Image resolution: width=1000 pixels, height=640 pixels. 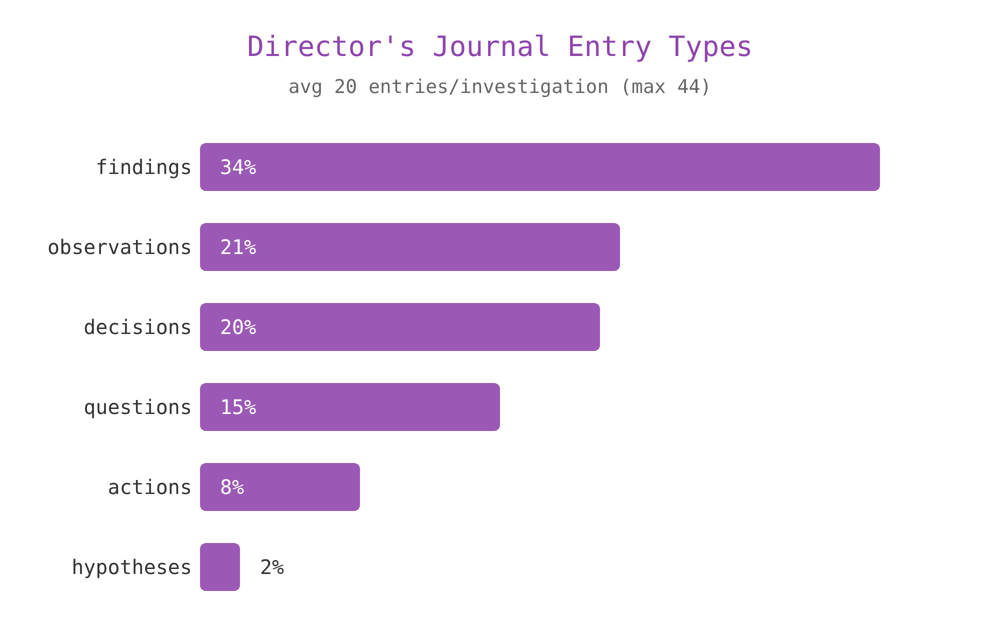 I want to click on y-tick-label: questions, so click(x=138, y=407).